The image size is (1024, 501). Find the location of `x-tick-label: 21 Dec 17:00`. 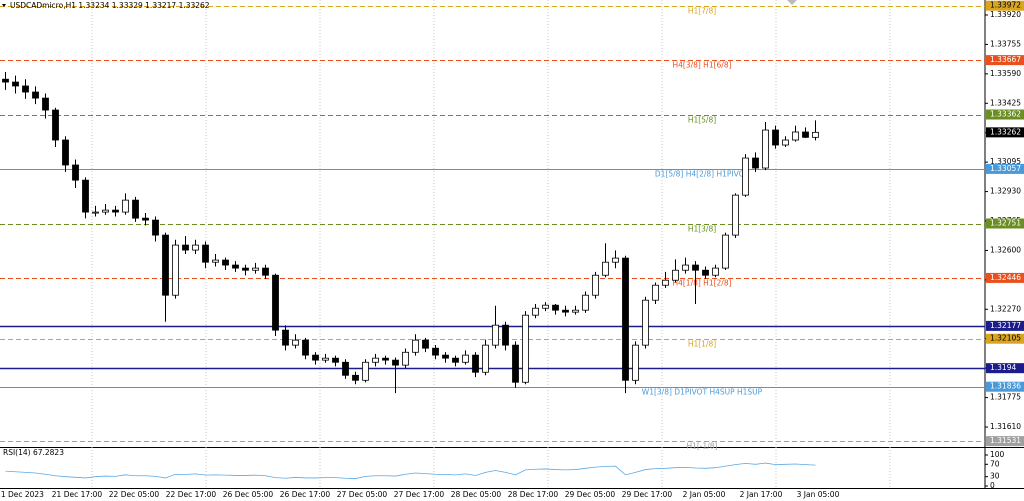

x-tick-label: 21 Dec 17:00 is located at coordinates (77, 494).